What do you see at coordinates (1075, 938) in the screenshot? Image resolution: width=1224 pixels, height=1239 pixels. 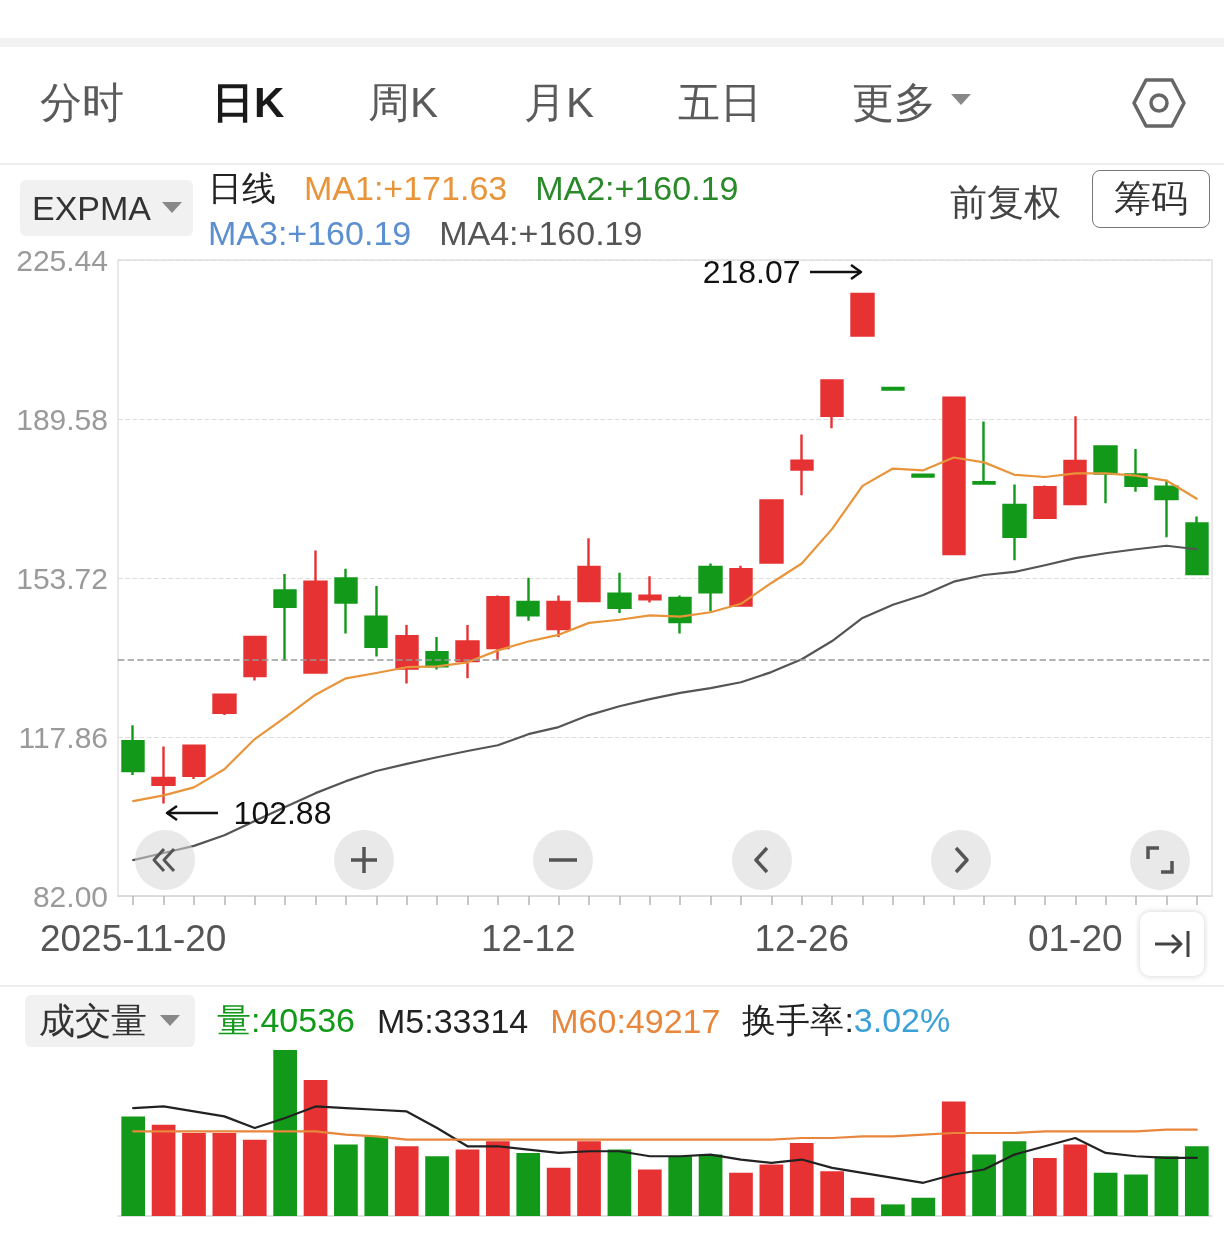 I see `x-tick-label: 01-20` at bounding box center [1075, 938].